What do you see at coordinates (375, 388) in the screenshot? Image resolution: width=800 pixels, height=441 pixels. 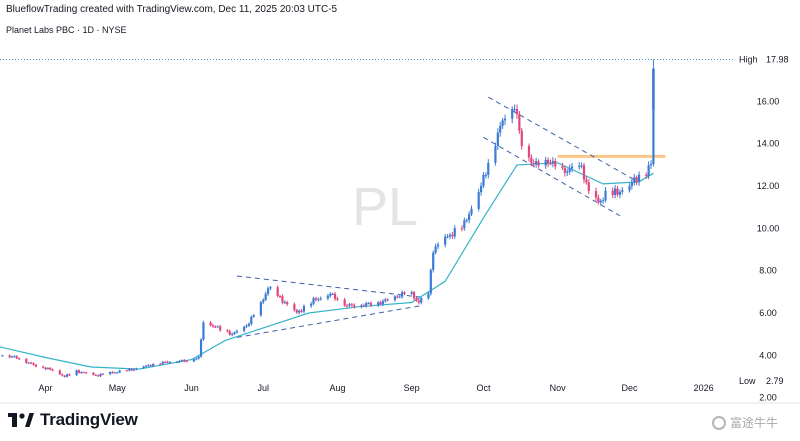 I see `time-axis: Apr May Jun Jul Aug Sep Oct Nov Dec 2026` at bounding box center [375, 388].